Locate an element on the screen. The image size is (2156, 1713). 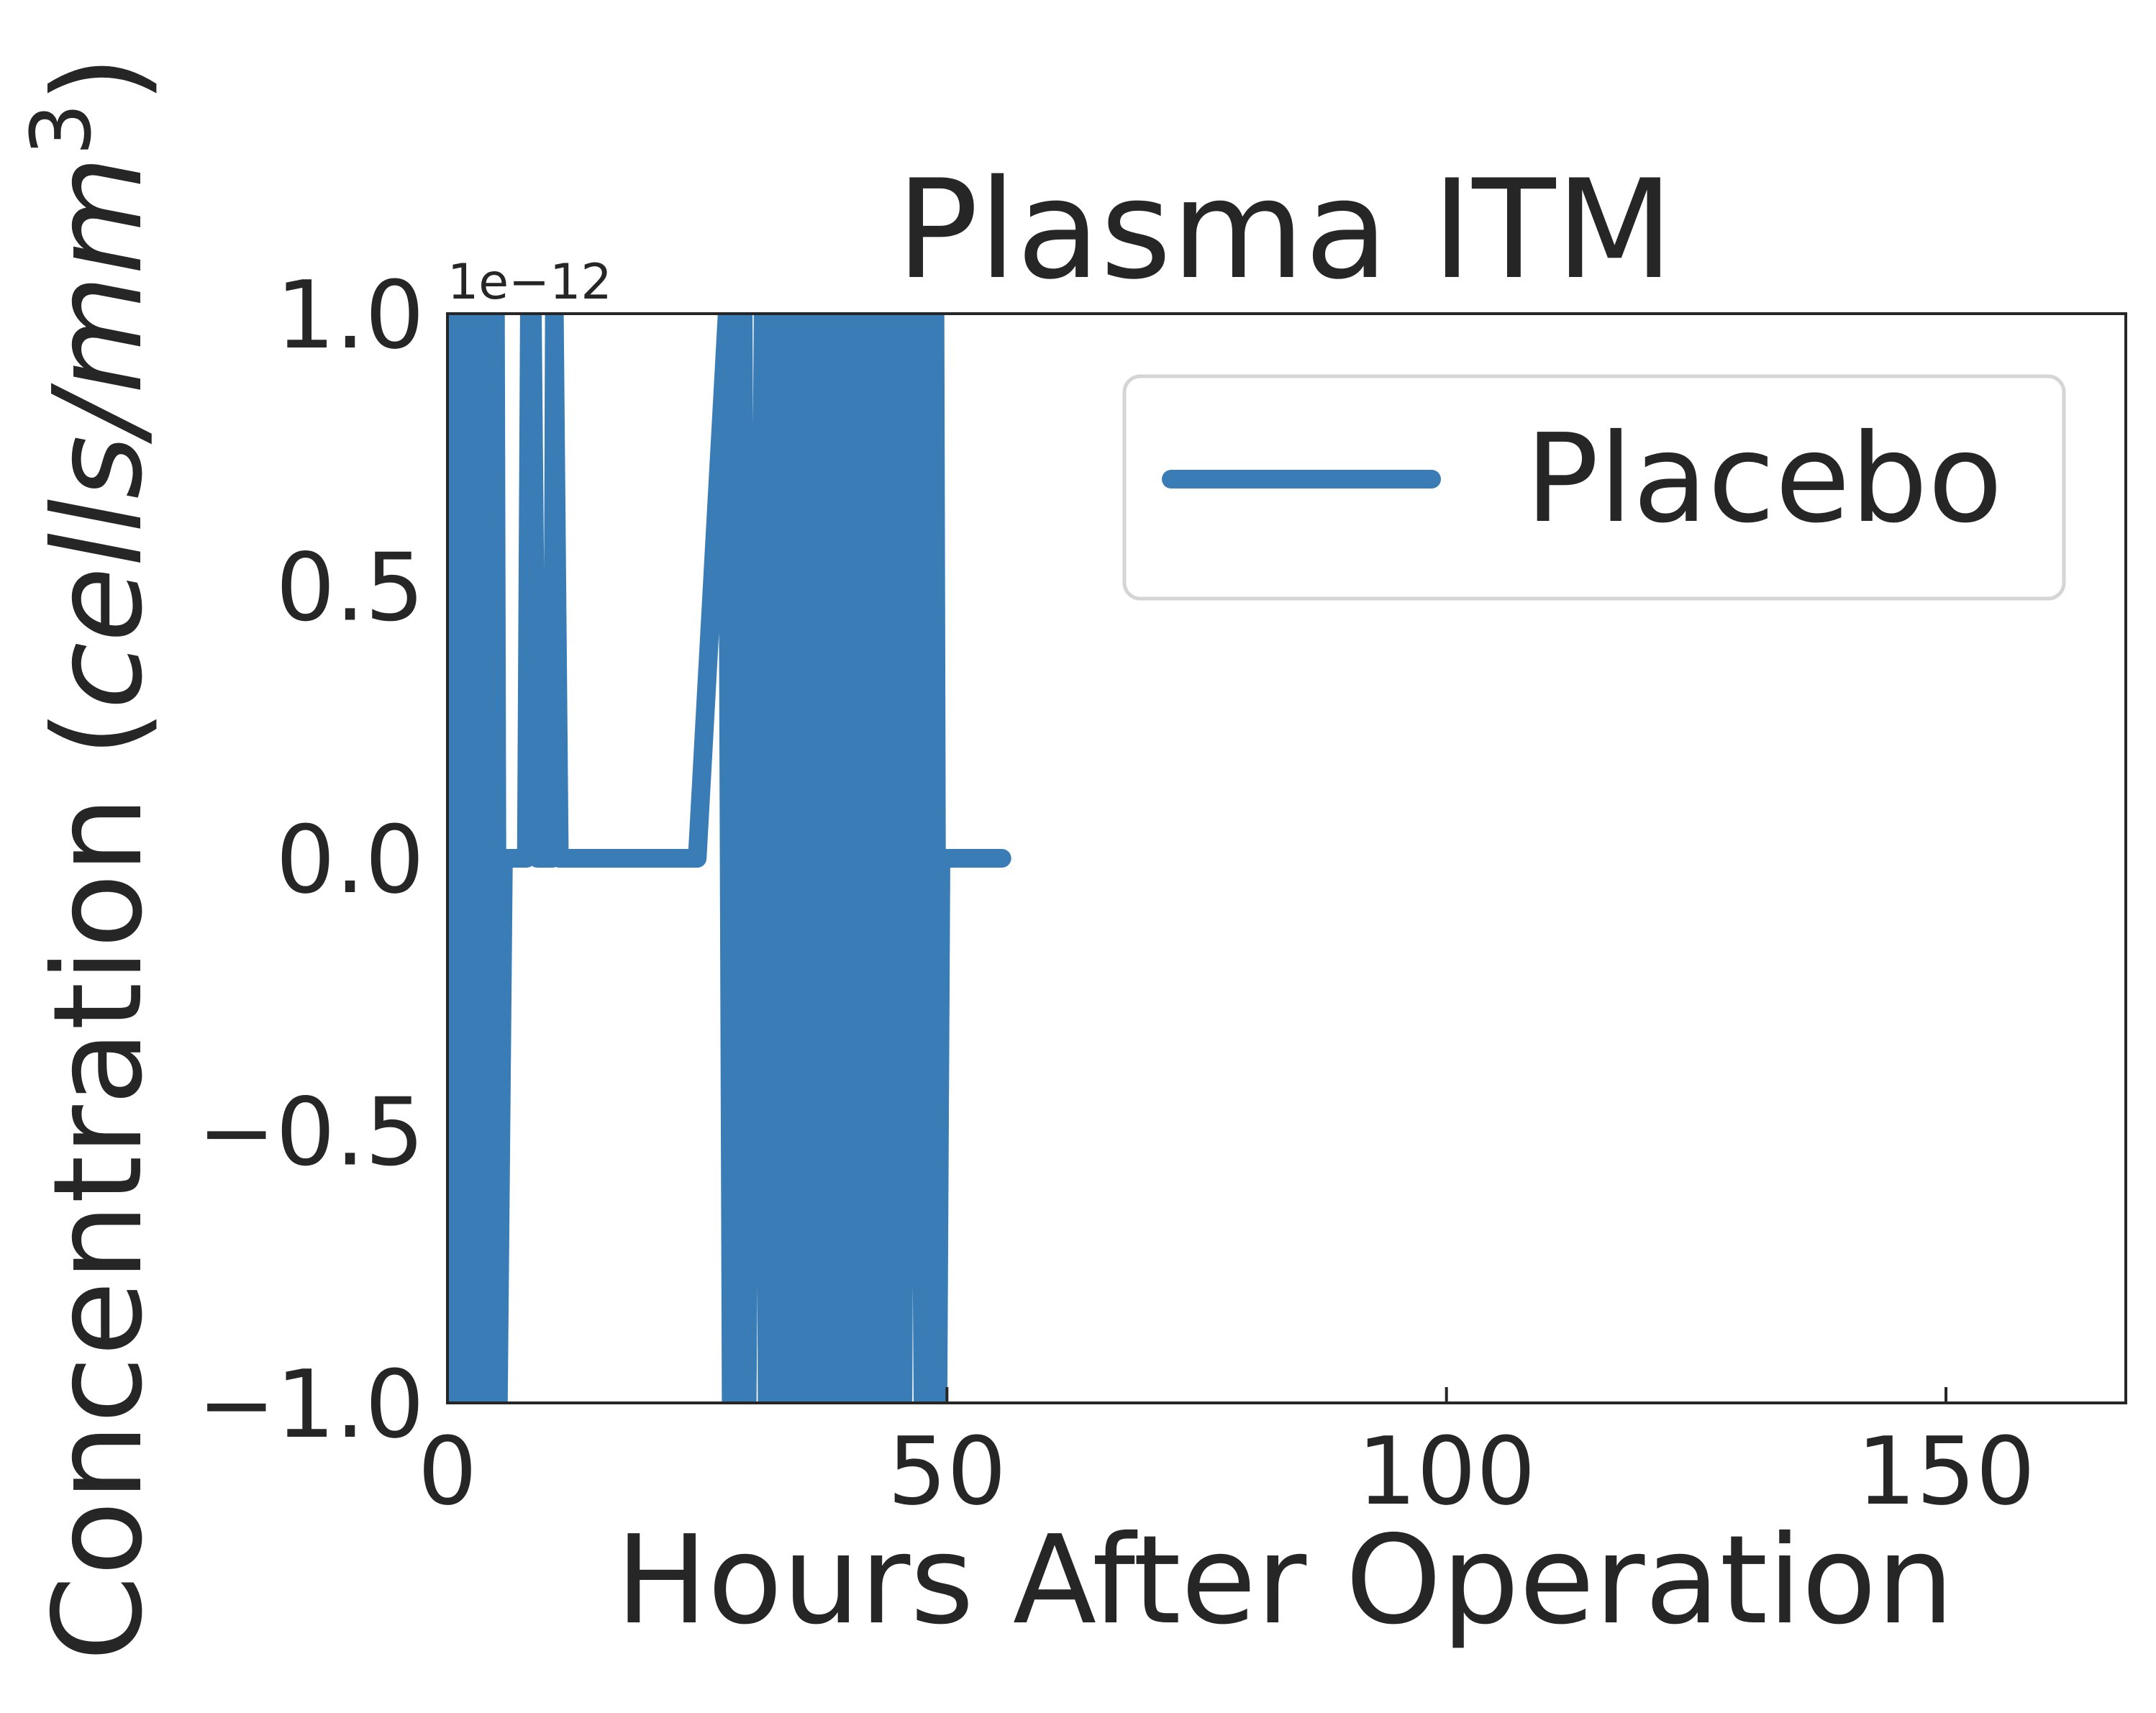
x-tick-label: 150 is located at coordinates (1946, 1472).